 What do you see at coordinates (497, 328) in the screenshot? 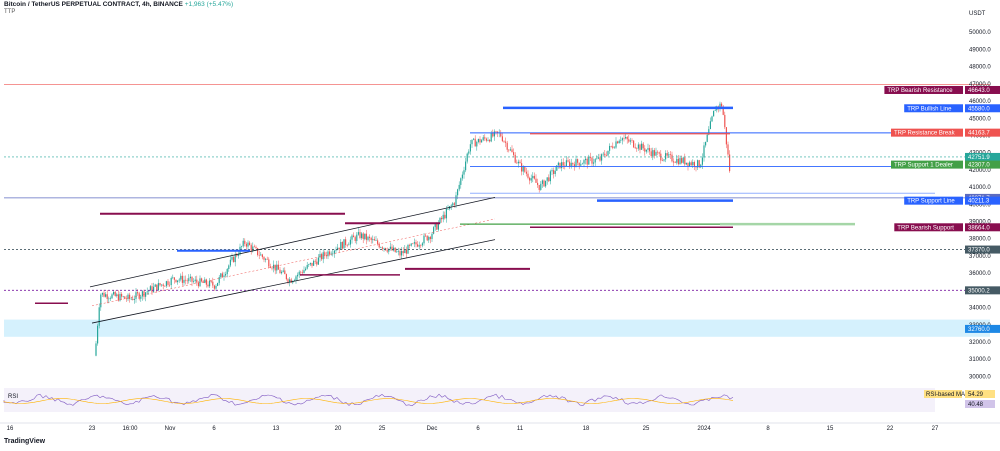
I see `support-zone` at bounding box center [497, 328].